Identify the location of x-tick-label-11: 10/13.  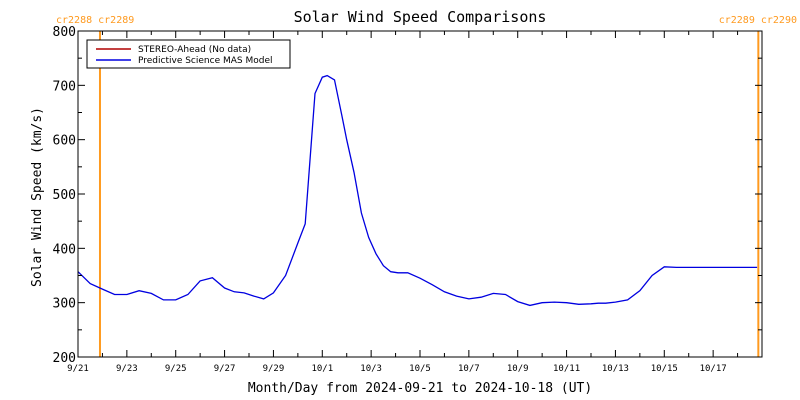
(615, 369).